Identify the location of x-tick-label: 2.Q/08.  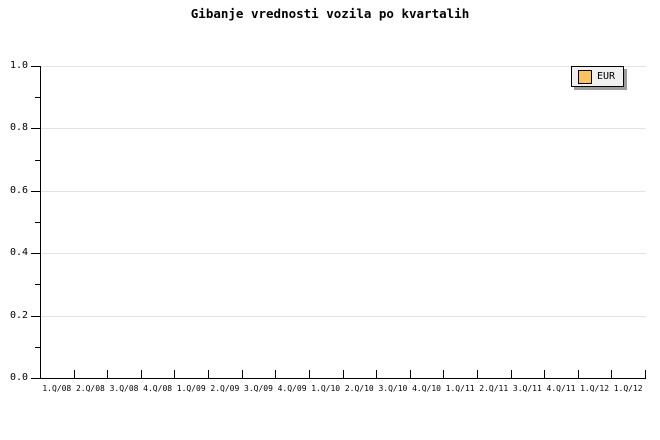
(90, 388).